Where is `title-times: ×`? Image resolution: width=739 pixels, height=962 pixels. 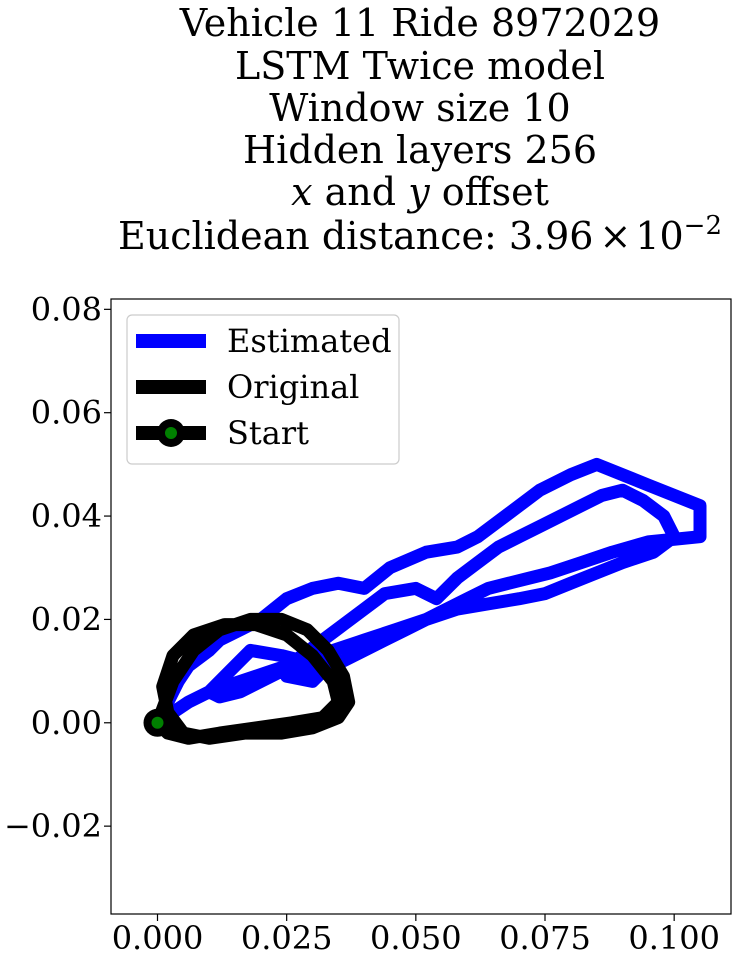 title-times: × is located at coordinates (615, 236).